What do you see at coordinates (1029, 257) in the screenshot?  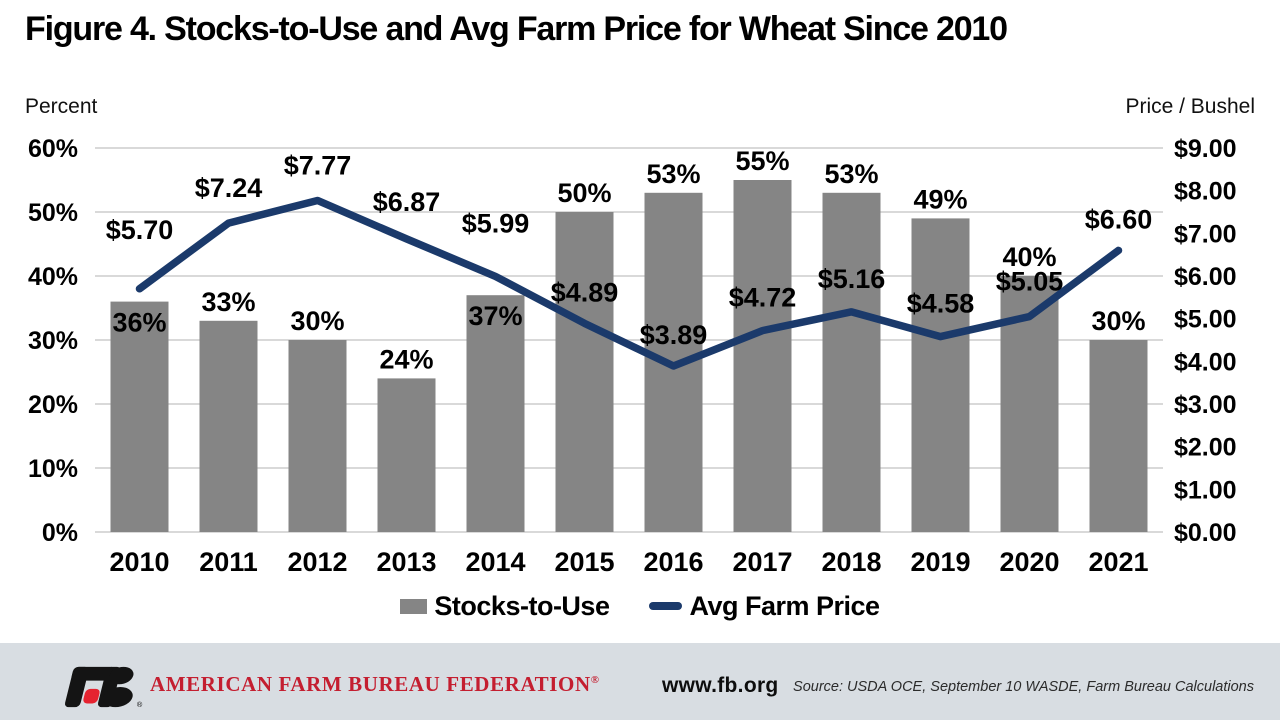 I see `bar-label-2020: 40%` at bounding box center [1029, 257].